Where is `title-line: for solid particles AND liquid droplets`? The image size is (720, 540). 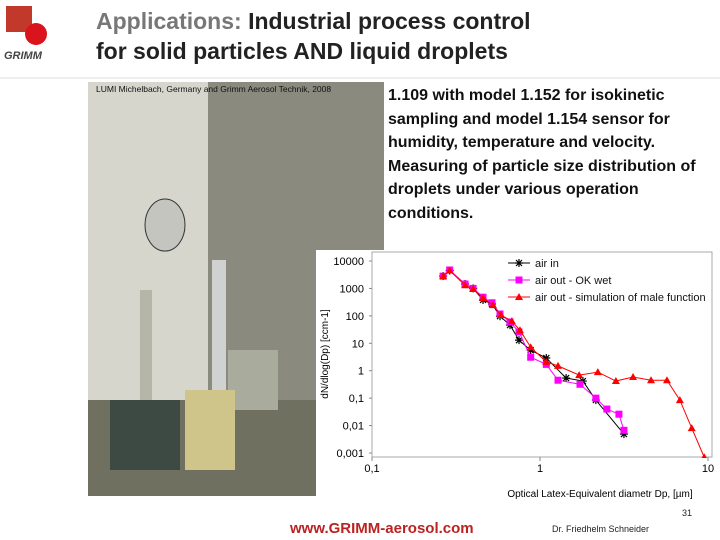
title-line: for solid particles AND liquid droplets is located at coordinates (302, 51).